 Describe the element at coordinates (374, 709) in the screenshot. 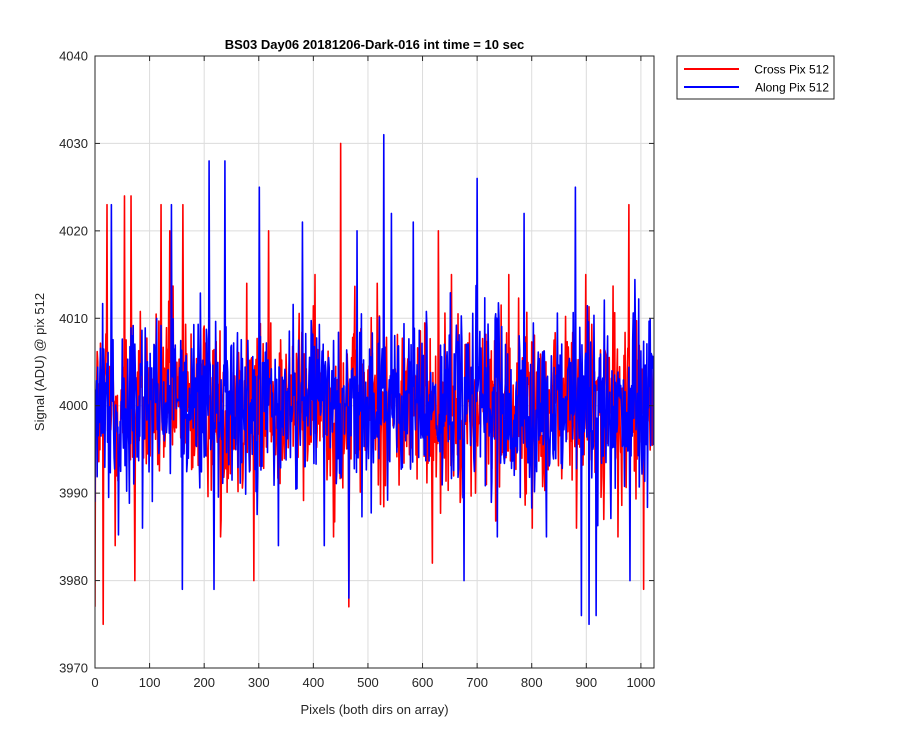

I see `x-axis-label: Pixels (both dirs on array)` at that location.